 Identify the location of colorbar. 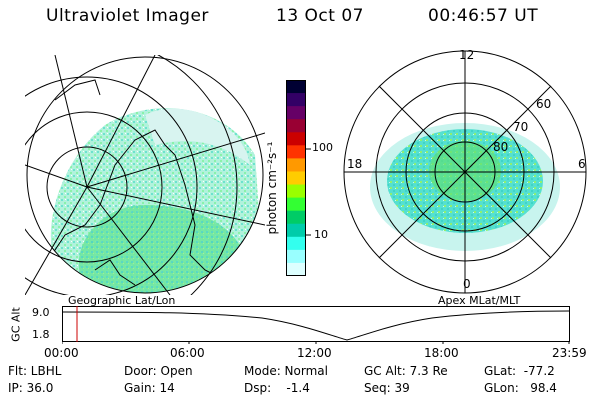
(296, 178).